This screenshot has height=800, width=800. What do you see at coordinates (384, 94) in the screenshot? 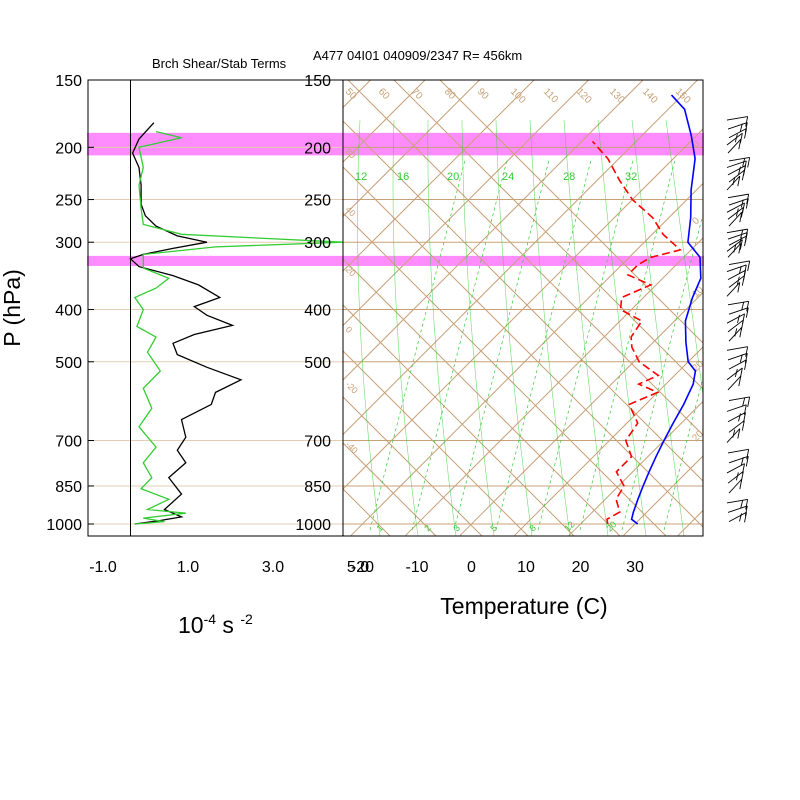
I see `adiabat-label-top: 60` at bounding box center [384, 94].